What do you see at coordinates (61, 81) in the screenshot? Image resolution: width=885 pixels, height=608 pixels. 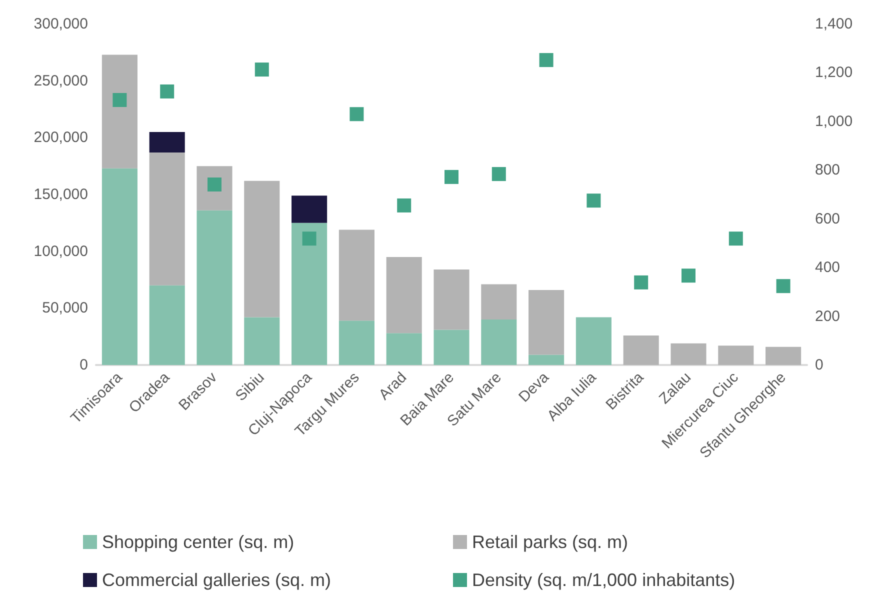 I see `y-tick-label: 250,000` at bounding box center [61, 81].